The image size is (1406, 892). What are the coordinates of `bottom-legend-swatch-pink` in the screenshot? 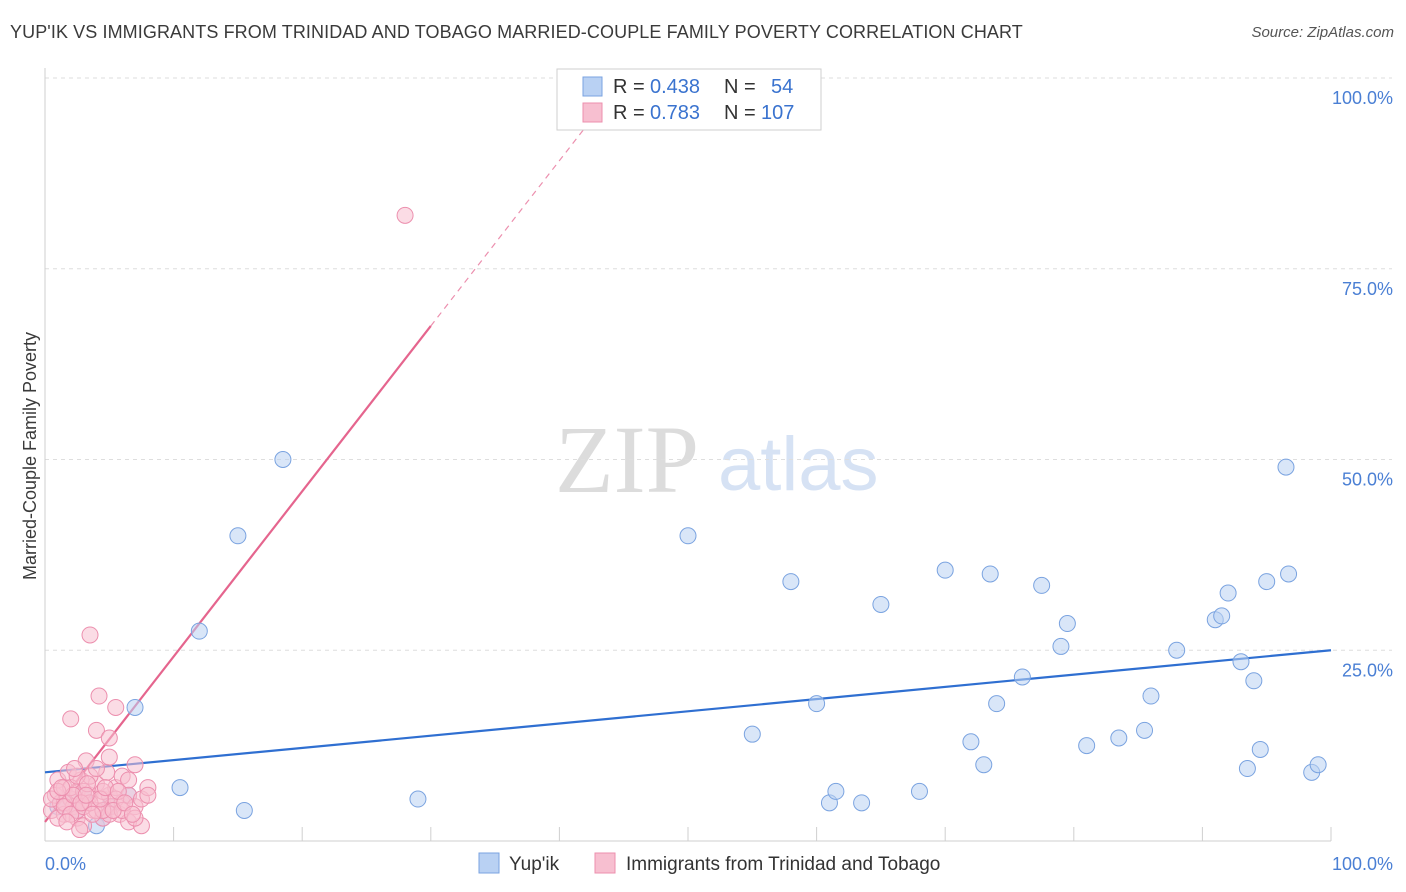 It's located at (605, 863).